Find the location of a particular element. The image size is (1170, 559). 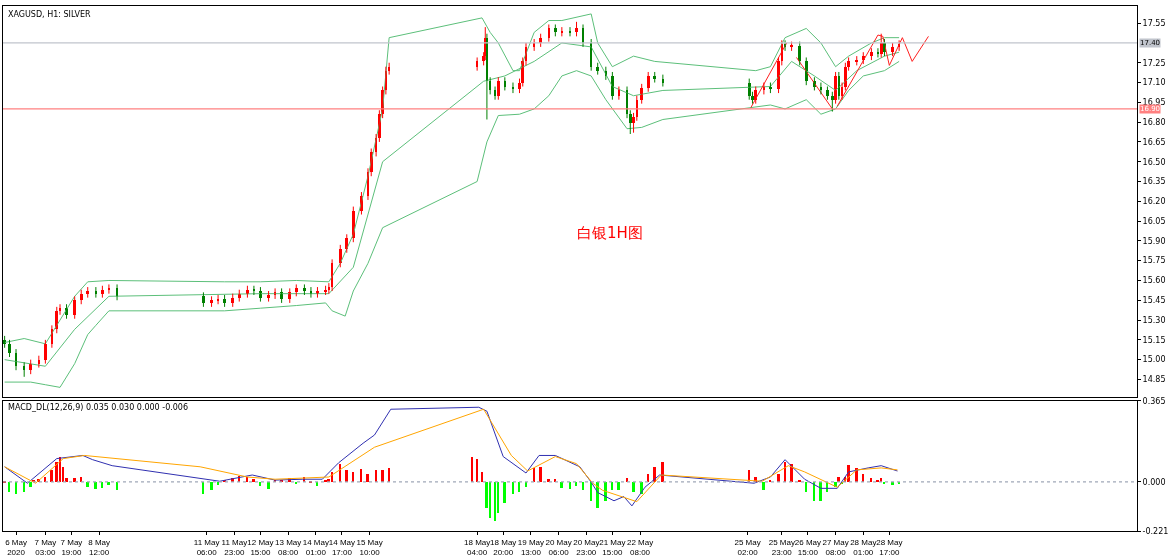

x-tick-label: 7 May 03:00 is located at coordinates (45, 547).